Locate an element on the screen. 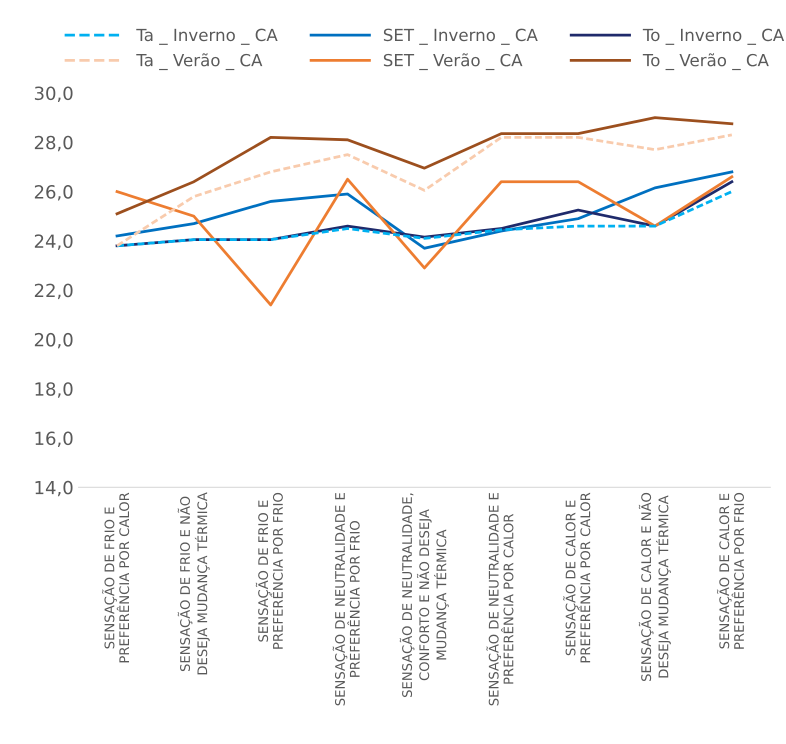  y-tick-label: 16,0 is located at coordinates (54, 439).